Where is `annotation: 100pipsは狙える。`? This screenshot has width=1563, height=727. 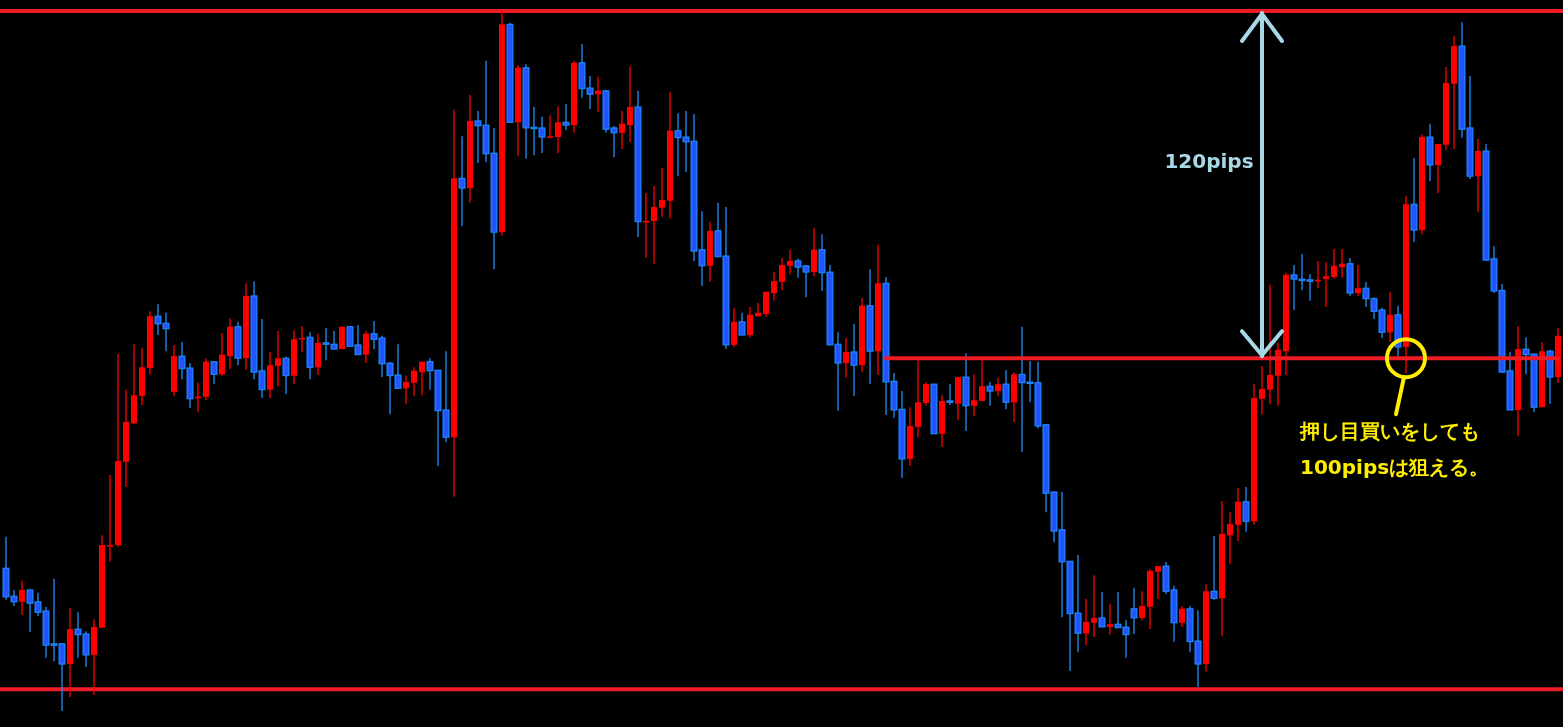 annotation: 100pipsは狙える。 is located at coordinates (1395, 467).